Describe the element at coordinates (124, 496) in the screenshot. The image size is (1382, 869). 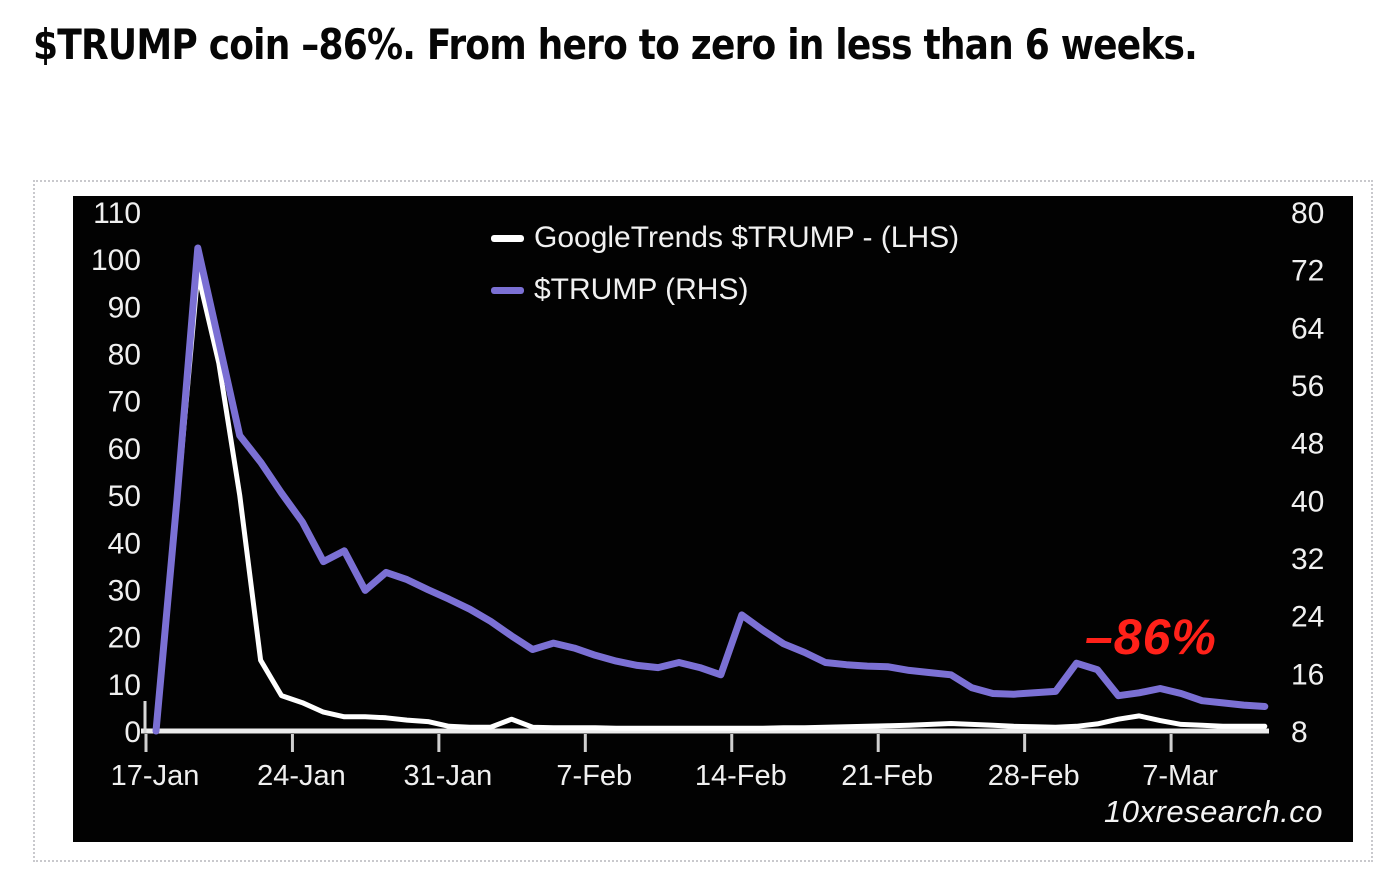
I see `lhs-axis-tick-label: 50` at that location.